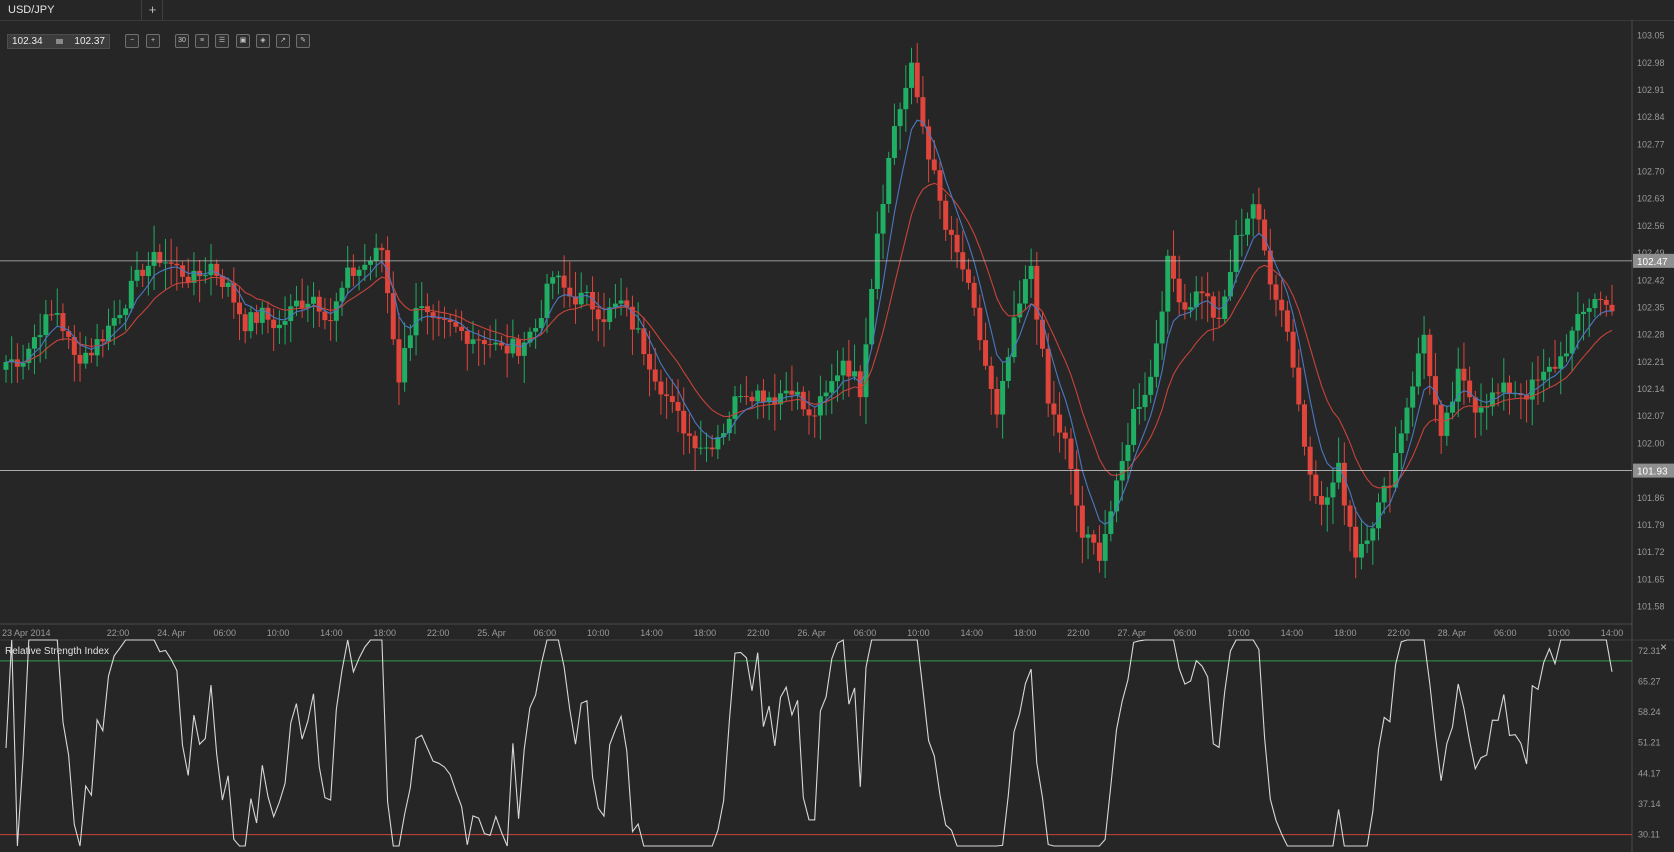 This screenshot has height=852, width=1674. I want to click on add-tab-button: +, so click(153, 10).